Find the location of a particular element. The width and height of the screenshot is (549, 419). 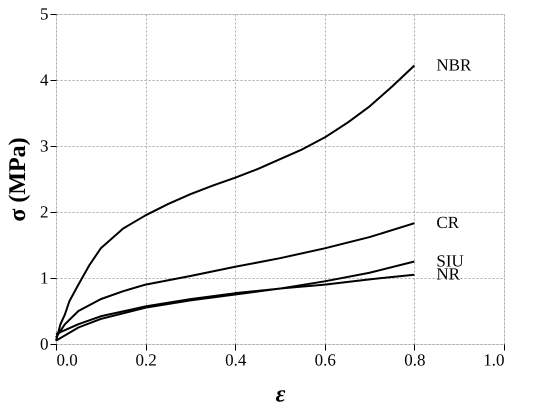

x-tick-label: 0.0 is located at coordinates (67, 360).